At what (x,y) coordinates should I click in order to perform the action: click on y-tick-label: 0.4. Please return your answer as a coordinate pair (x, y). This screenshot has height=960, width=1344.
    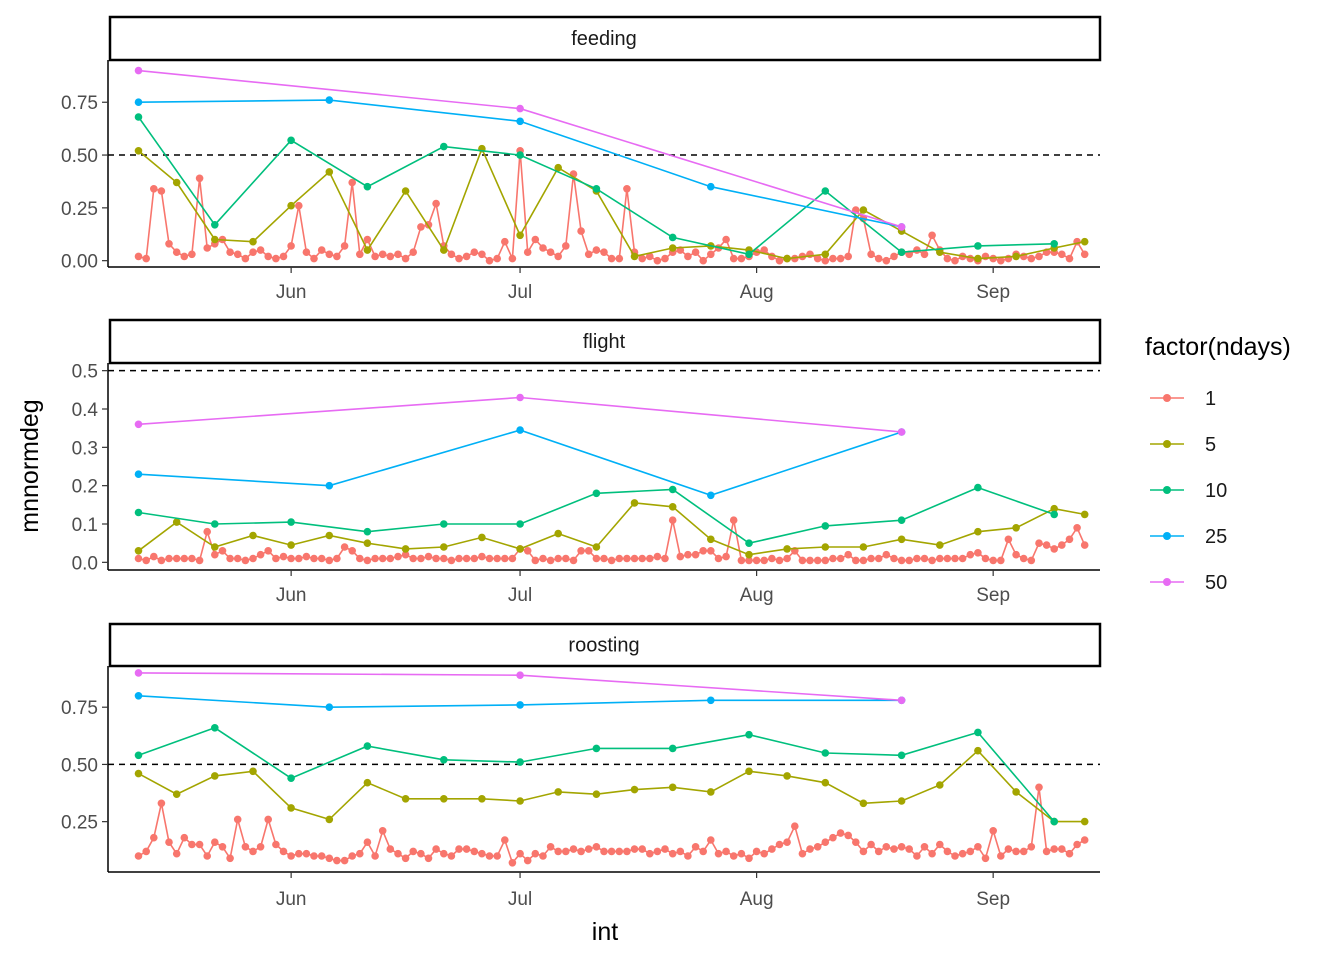
    Looking at the image, I should click on (85, 410).